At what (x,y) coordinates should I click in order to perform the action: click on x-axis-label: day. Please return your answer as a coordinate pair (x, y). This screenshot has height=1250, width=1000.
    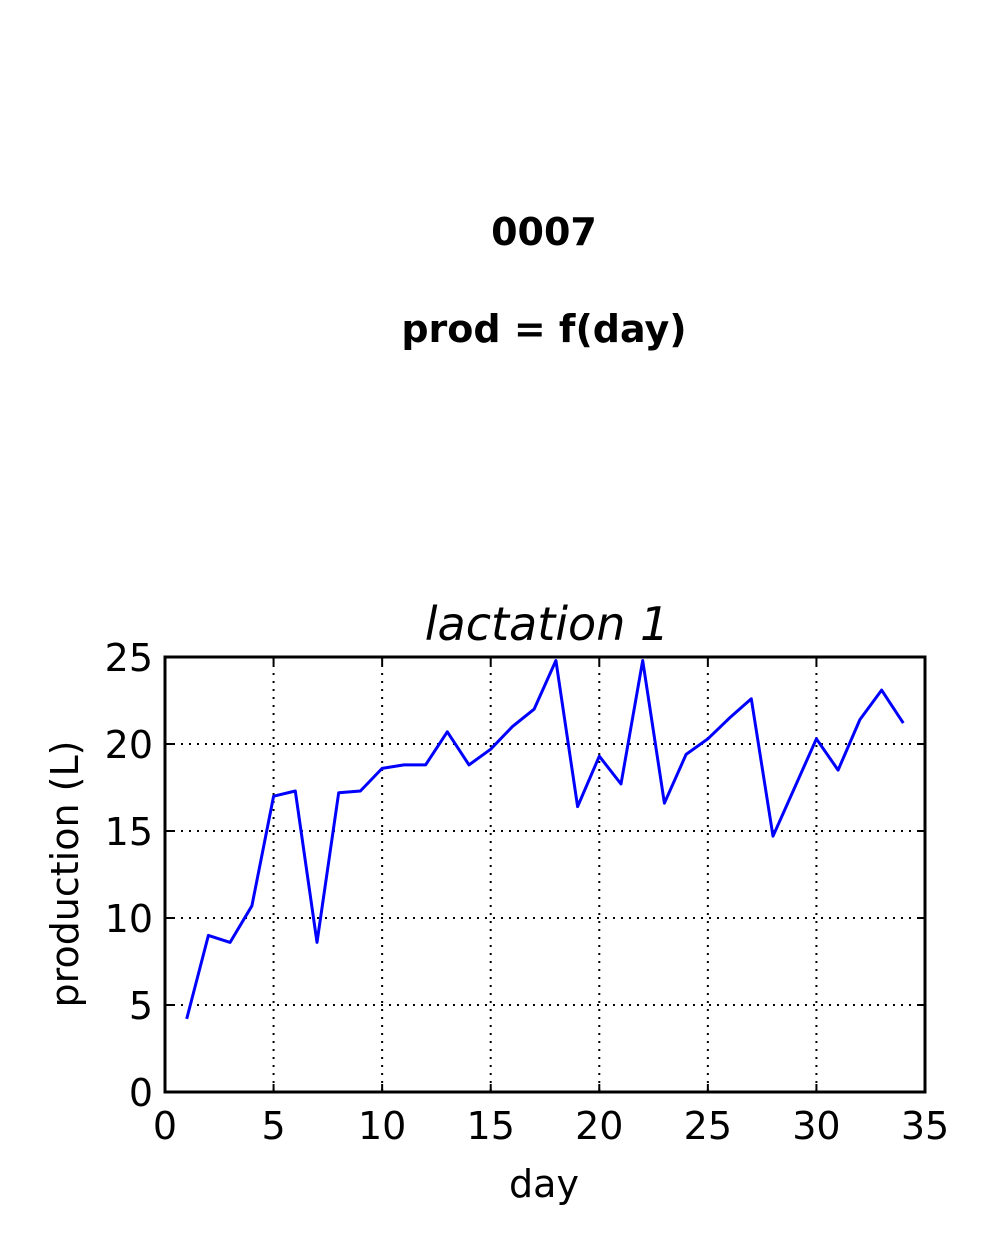
    Looking at the image, I should click on (544, 1184).